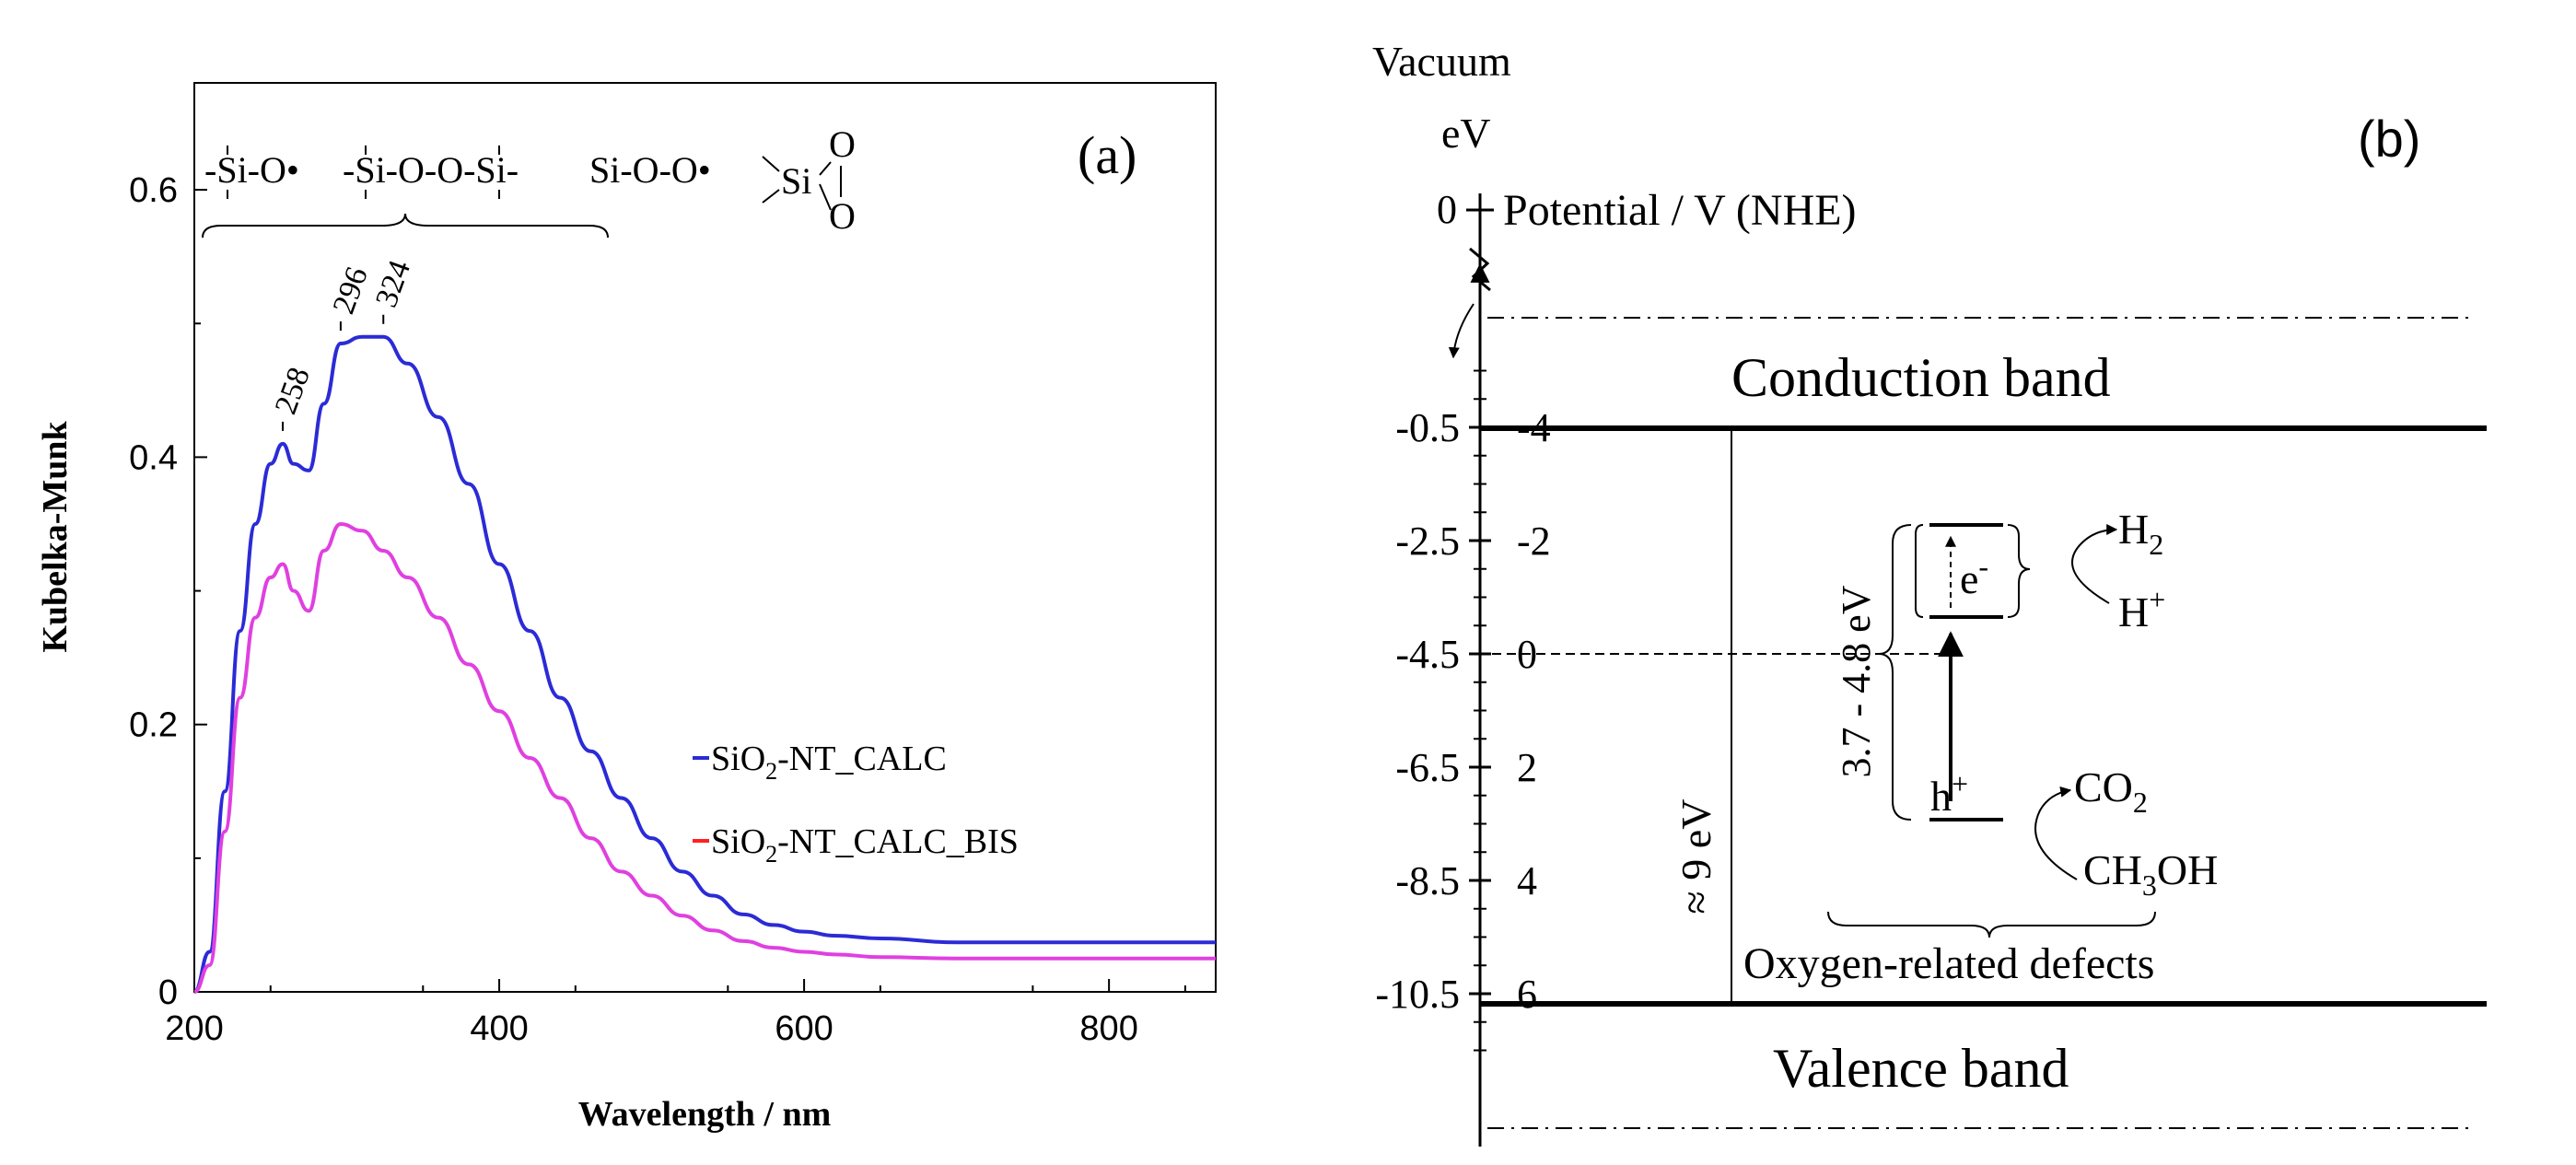 The image size is (2576, 1165). What do you see at coordinates (804, 1028) in the screenshot?
I see `x-tick-label: 600` at bounding box center [804, 1028].